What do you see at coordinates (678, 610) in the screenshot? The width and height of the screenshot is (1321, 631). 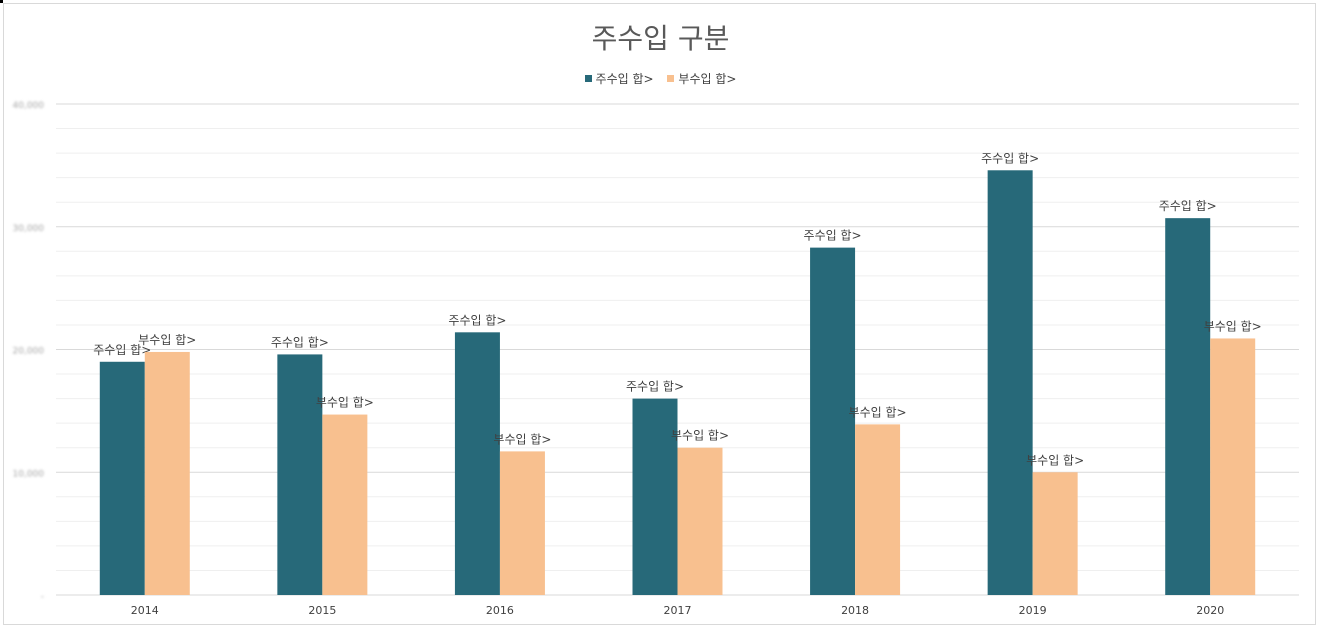 I see `x-tick-label: 2017` at bounding box center [678, 610].